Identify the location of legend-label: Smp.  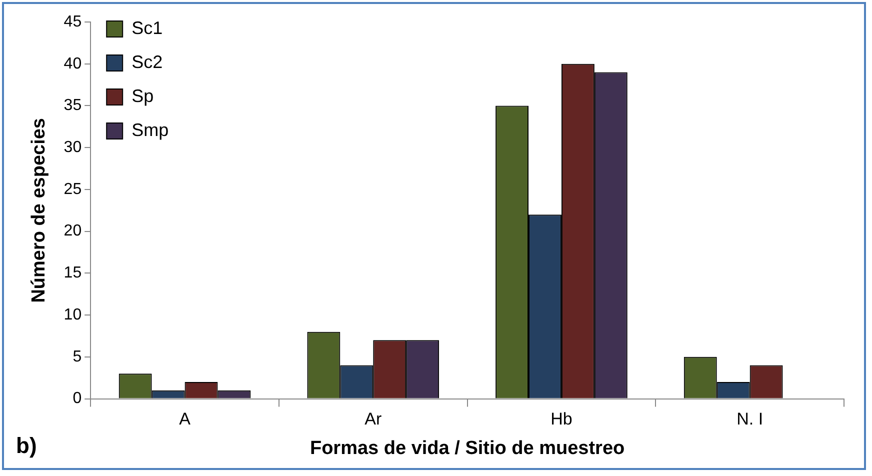
(150, 130).